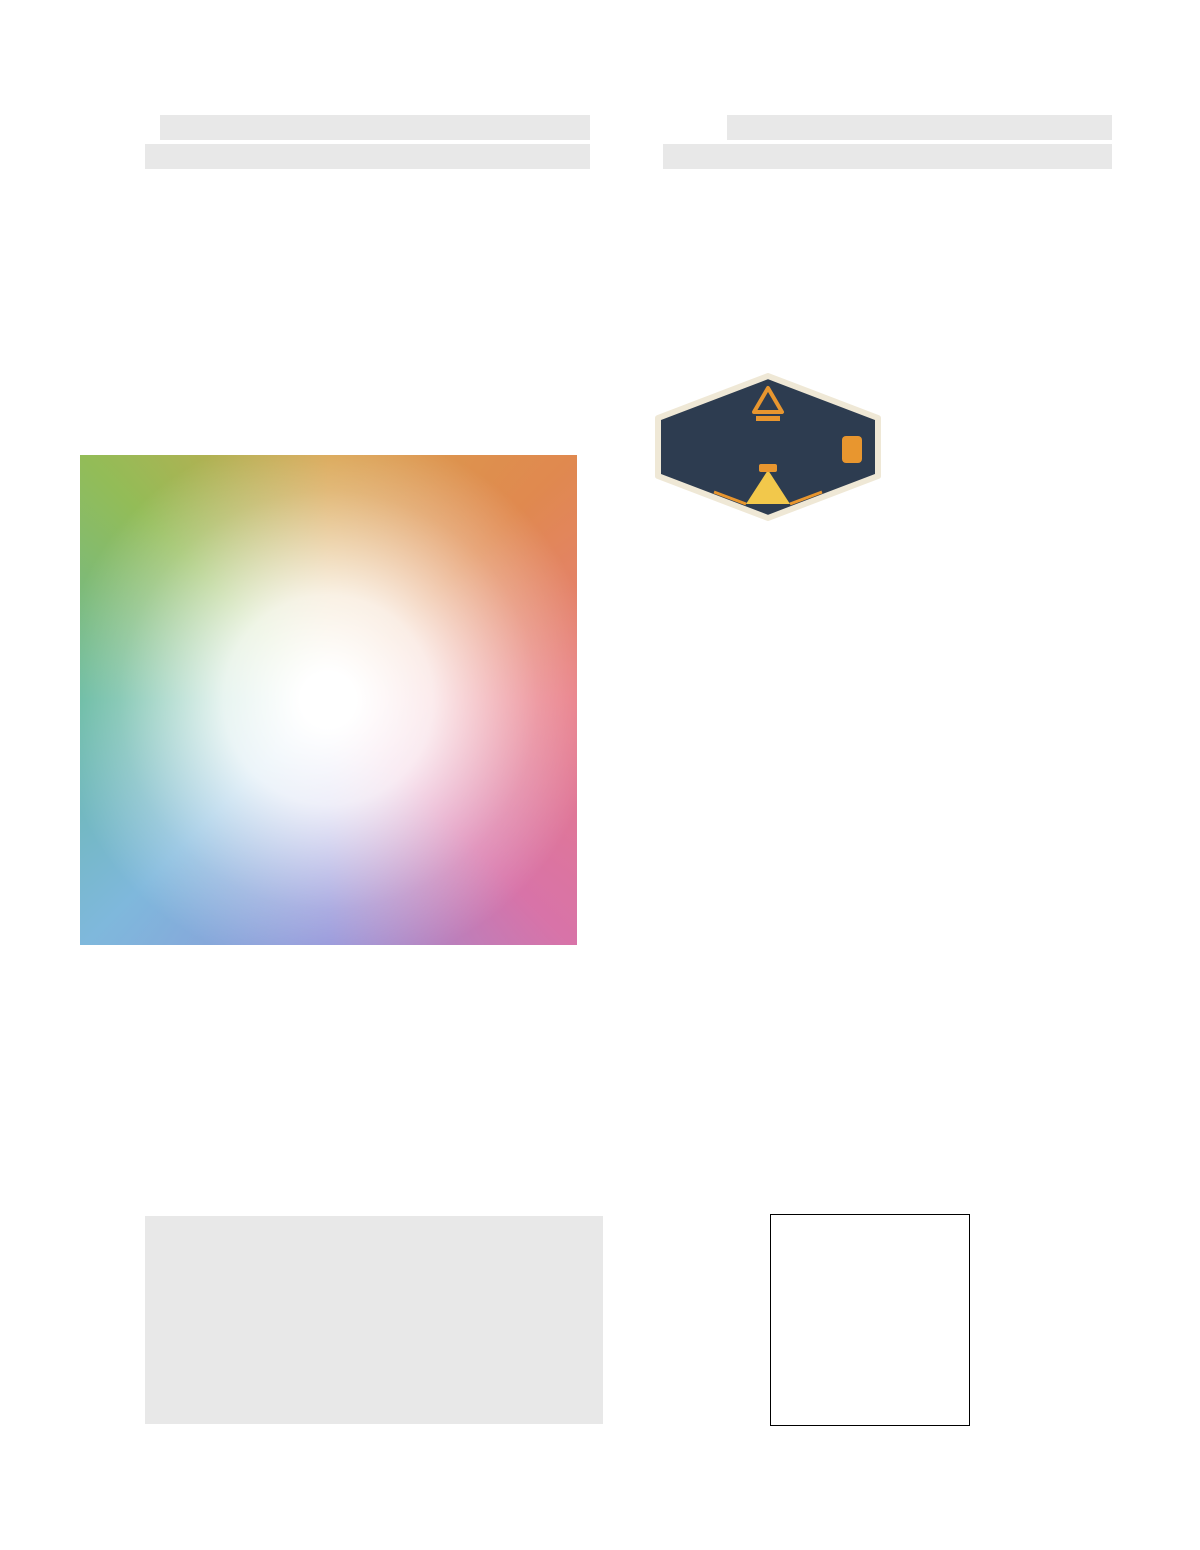 Image resolution: width=1200 pixels, height=1550 pixels. What do you see at coordinates (367, 156) in the screenshot?
I see `date-field` at bounding box center [367, 156].